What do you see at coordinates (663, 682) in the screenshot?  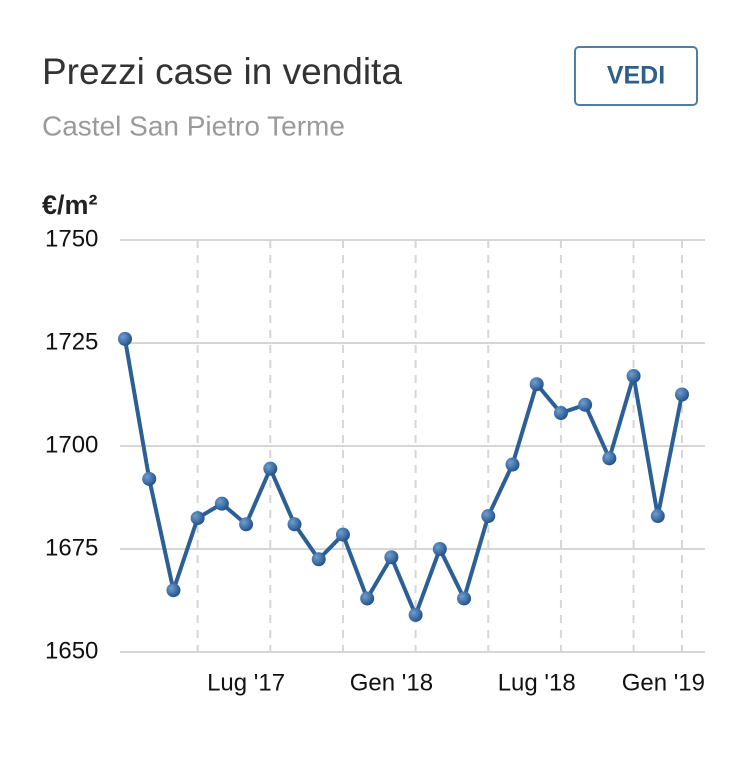 I see `x-tick-label: Gen '19` at bounding box center [663, 682].